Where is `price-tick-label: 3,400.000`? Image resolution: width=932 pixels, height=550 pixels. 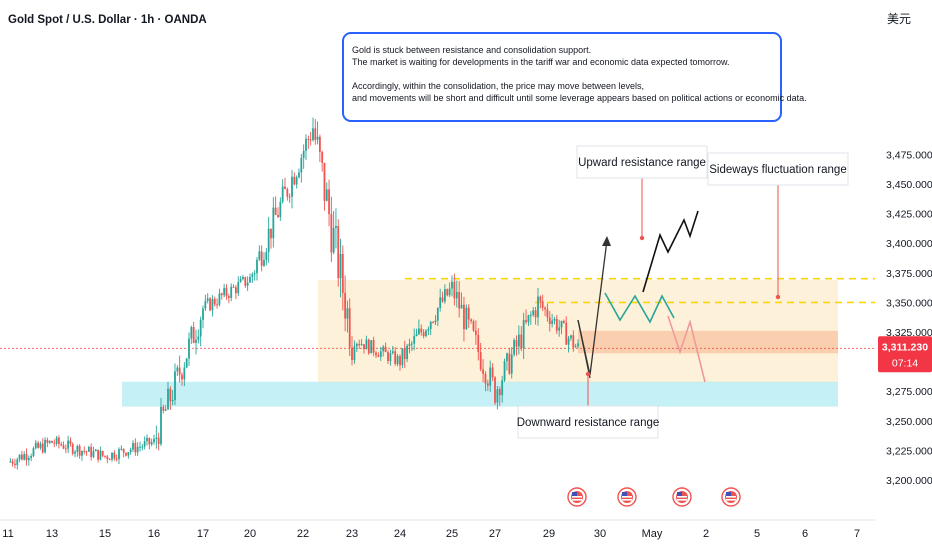
price-tick-label: 3,400.000 is located at coordinates (909, 244).